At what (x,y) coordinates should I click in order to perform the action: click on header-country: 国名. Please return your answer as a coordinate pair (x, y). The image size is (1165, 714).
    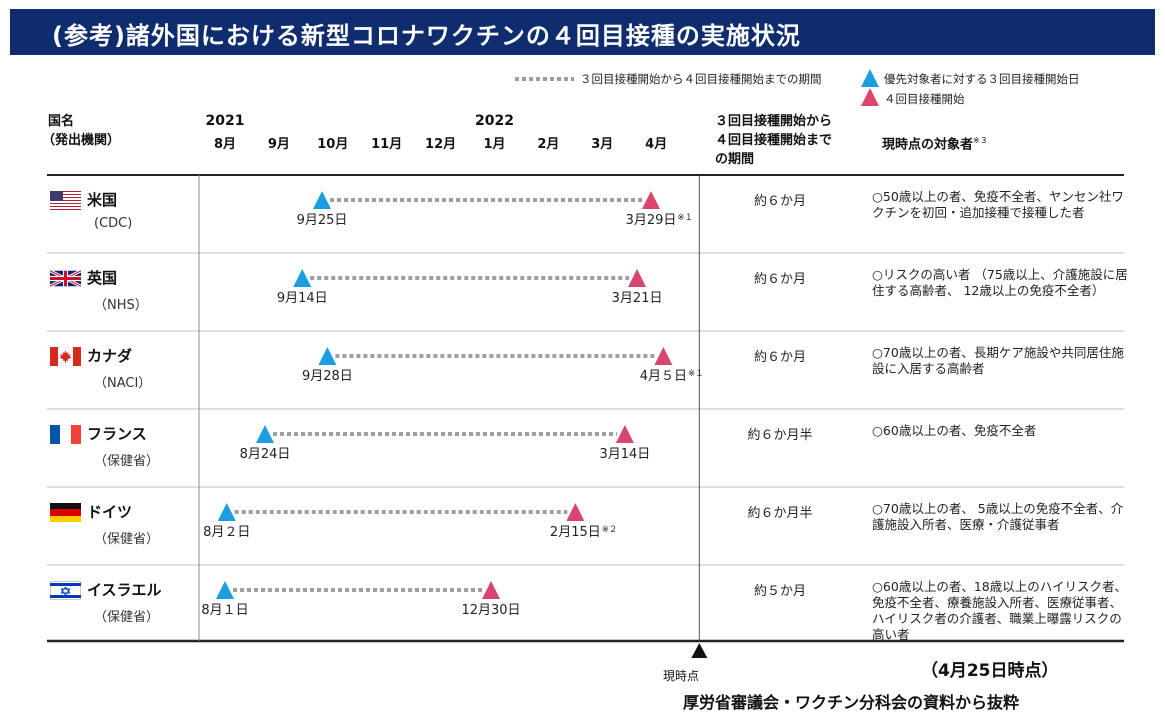
    Looking at the image, I should click on (61, 121).